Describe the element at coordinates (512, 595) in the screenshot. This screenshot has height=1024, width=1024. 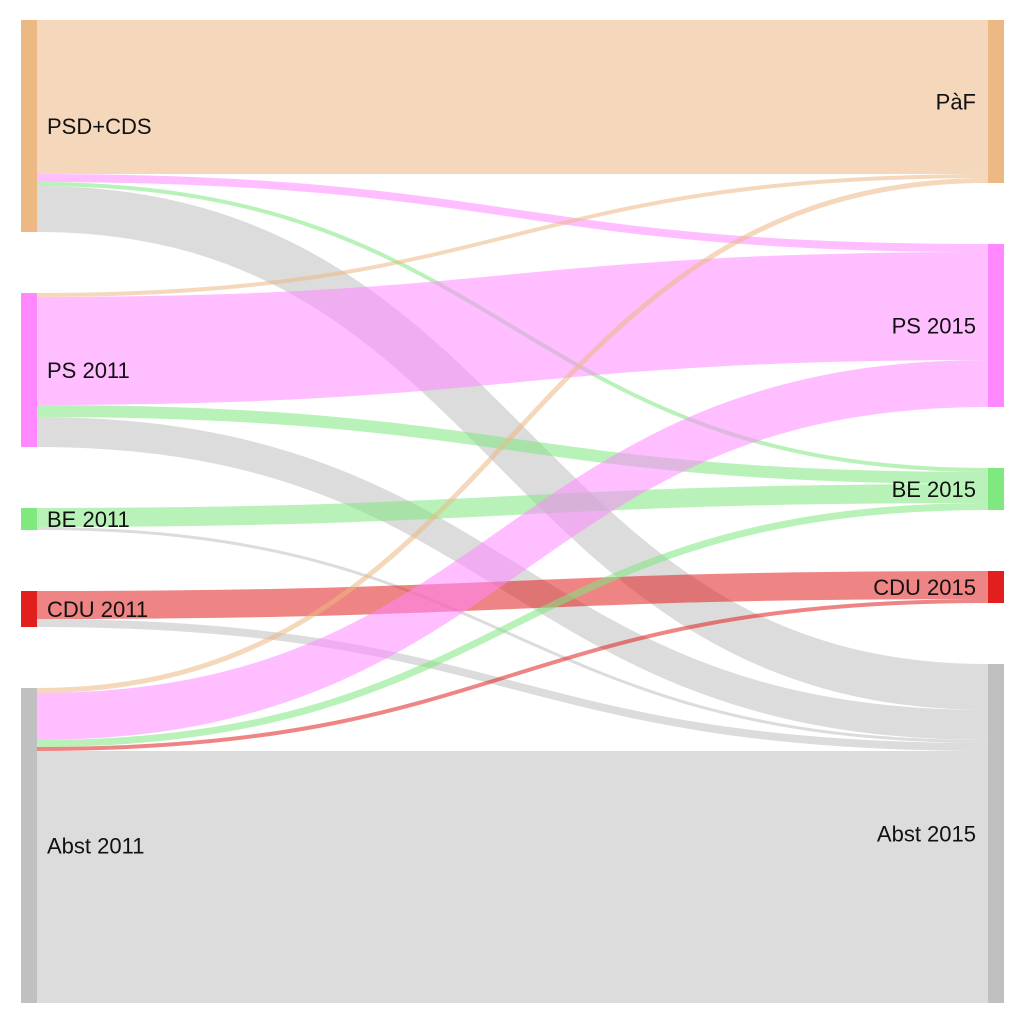
I see `flow-cdu_2011-to-cdu_2015` at that location.